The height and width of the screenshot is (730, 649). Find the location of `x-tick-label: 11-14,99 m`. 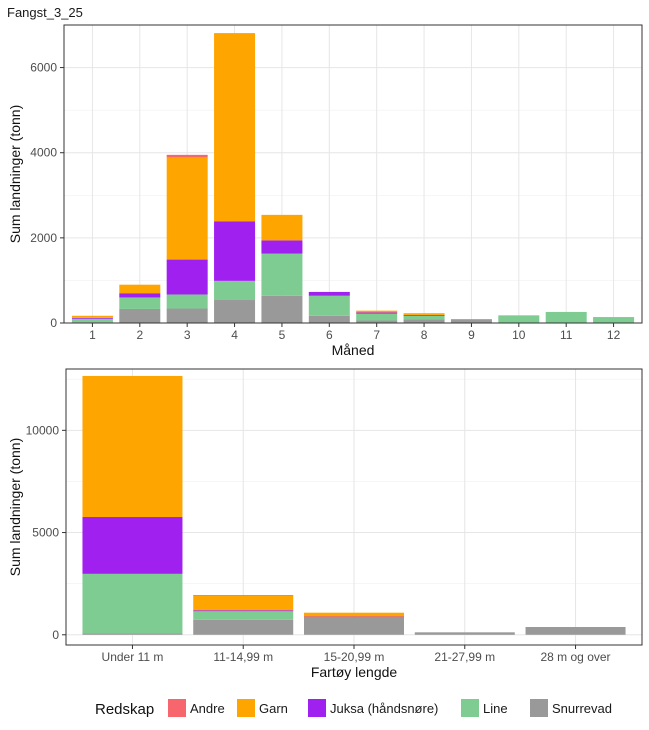

x-tick-label: 11-14,99 m is located at coordinates (243, 657).